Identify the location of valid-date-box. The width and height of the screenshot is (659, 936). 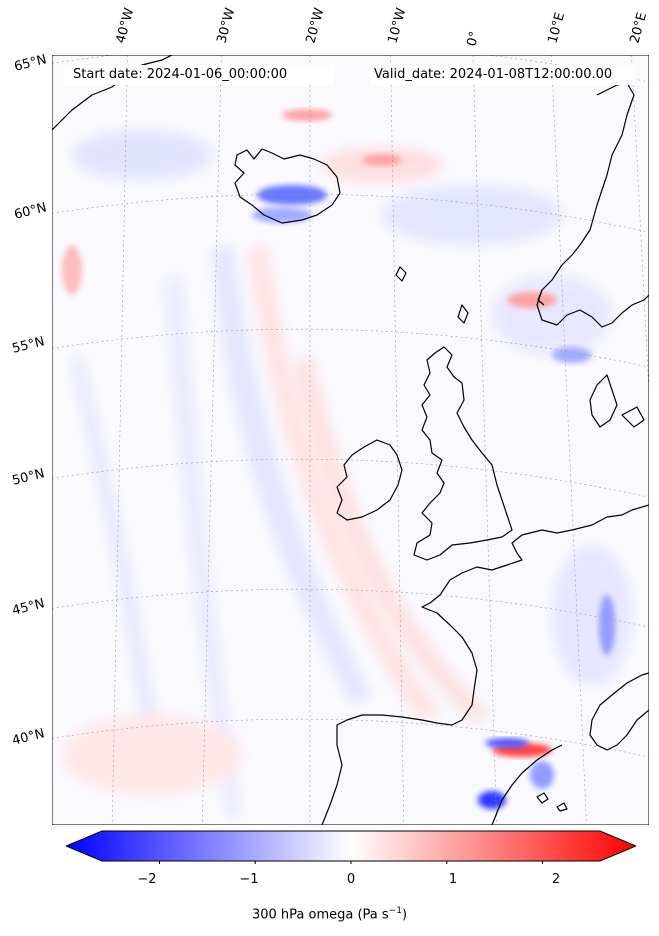
(502, 75).